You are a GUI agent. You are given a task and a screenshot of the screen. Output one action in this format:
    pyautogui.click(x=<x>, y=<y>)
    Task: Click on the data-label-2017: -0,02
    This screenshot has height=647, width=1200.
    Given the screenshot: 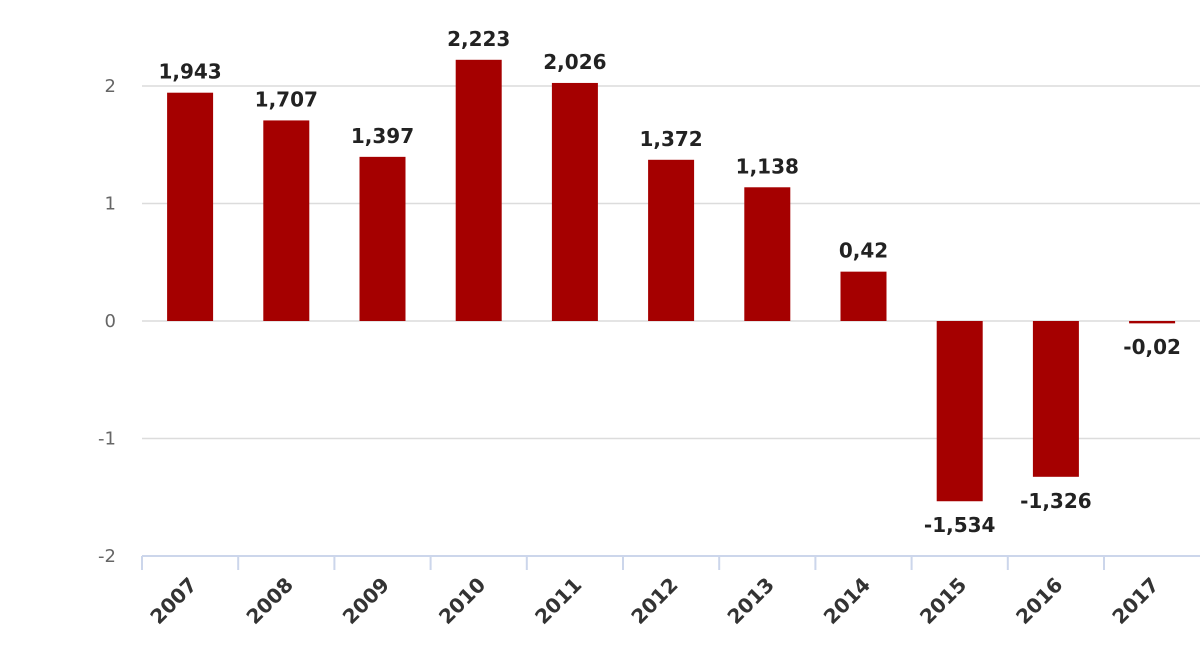 What is the action you would take?
    pyautogui.click(x=1152, y=347)
    